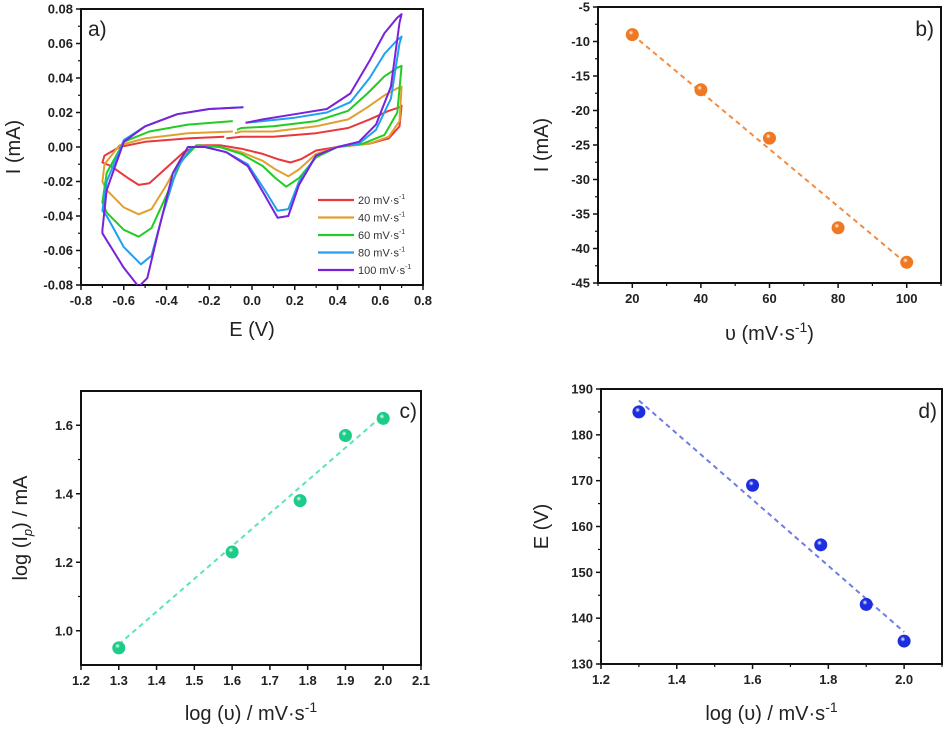  What do you see at coordinates (380, 300) in the screenshot?
I see `x-tick-label: 0.6` at bounding box center [380, 300].